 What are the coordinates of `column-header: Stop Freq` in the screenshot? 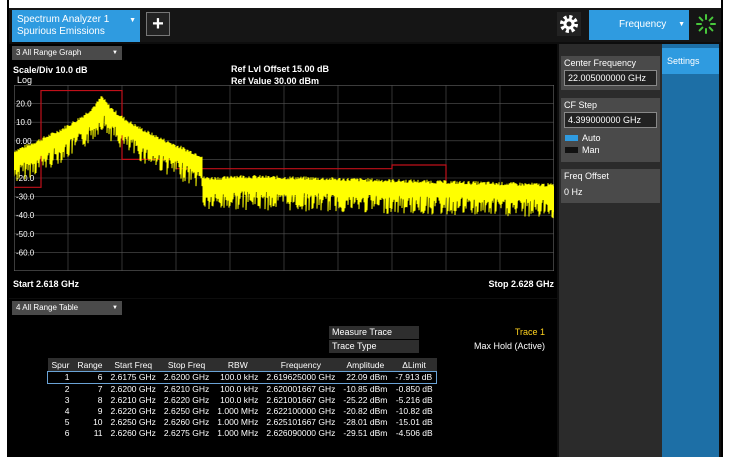 It's located at (186, 365).